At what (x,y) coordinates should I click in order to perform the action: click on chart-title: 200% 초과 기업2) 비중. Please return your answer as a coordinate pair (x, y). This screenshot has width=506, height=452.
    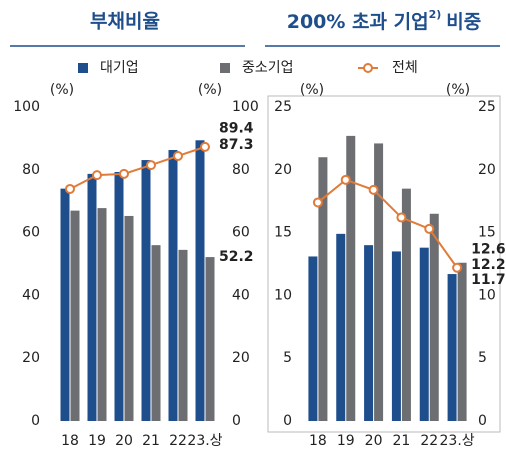
    Looking at the image, I should click on (384, 20).